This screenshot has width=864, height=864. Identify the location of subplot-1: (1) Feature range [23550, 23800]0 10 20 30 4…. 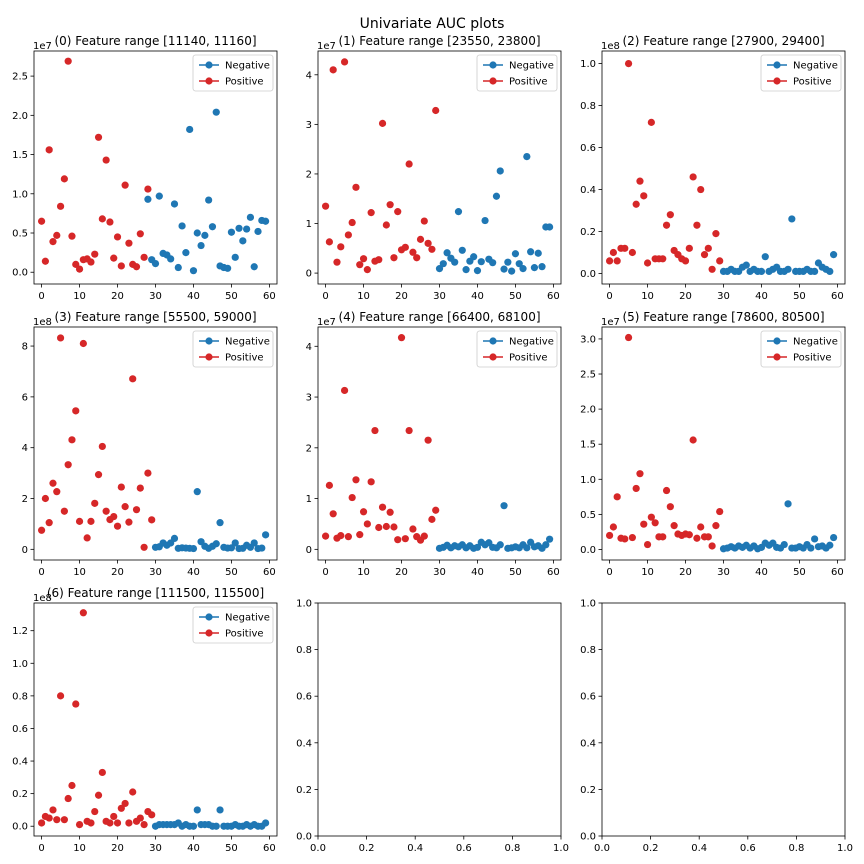
(434, 168).